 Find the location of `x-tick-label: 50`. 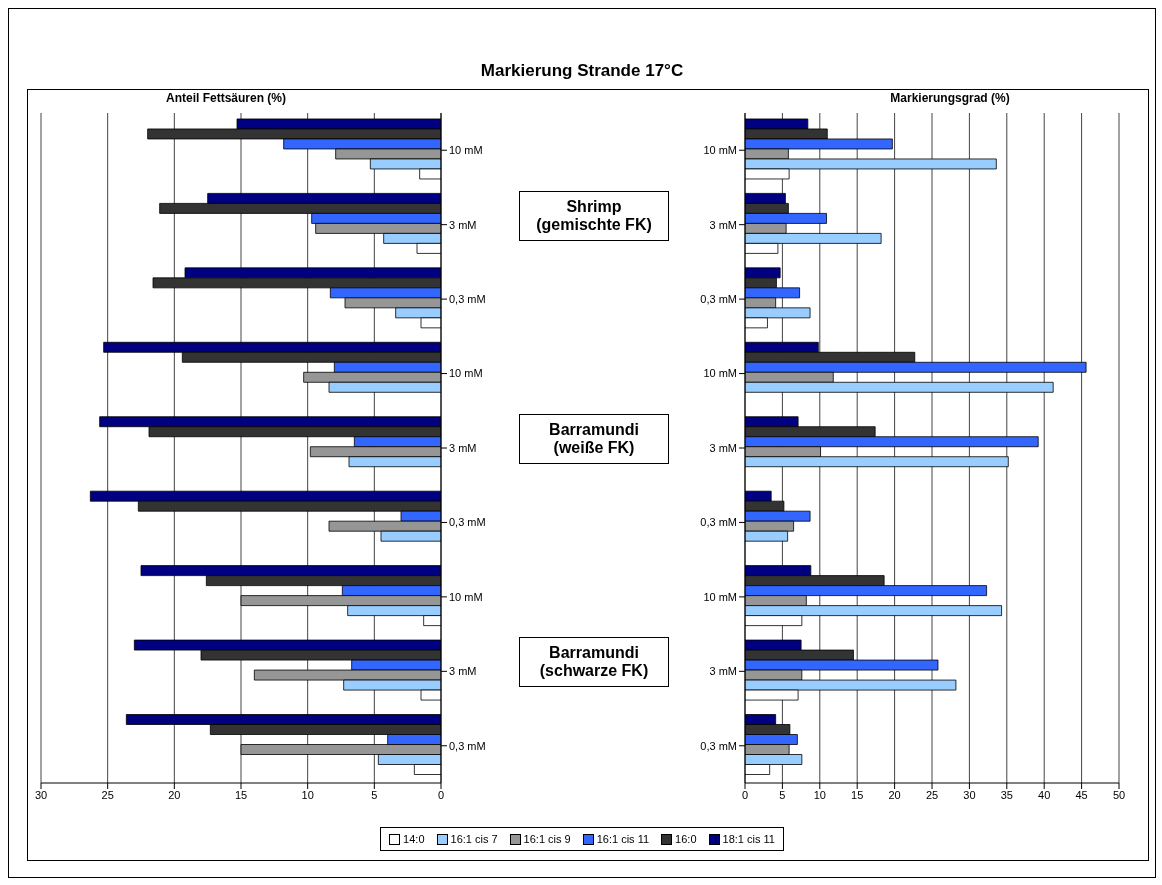

x-tick-label: 50 is located at coordinates (1119, 794).